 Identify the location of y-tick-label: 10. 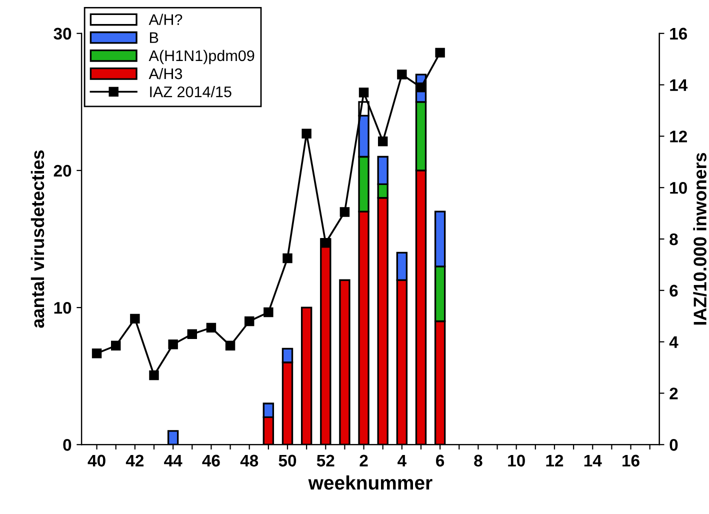
(63, 308).